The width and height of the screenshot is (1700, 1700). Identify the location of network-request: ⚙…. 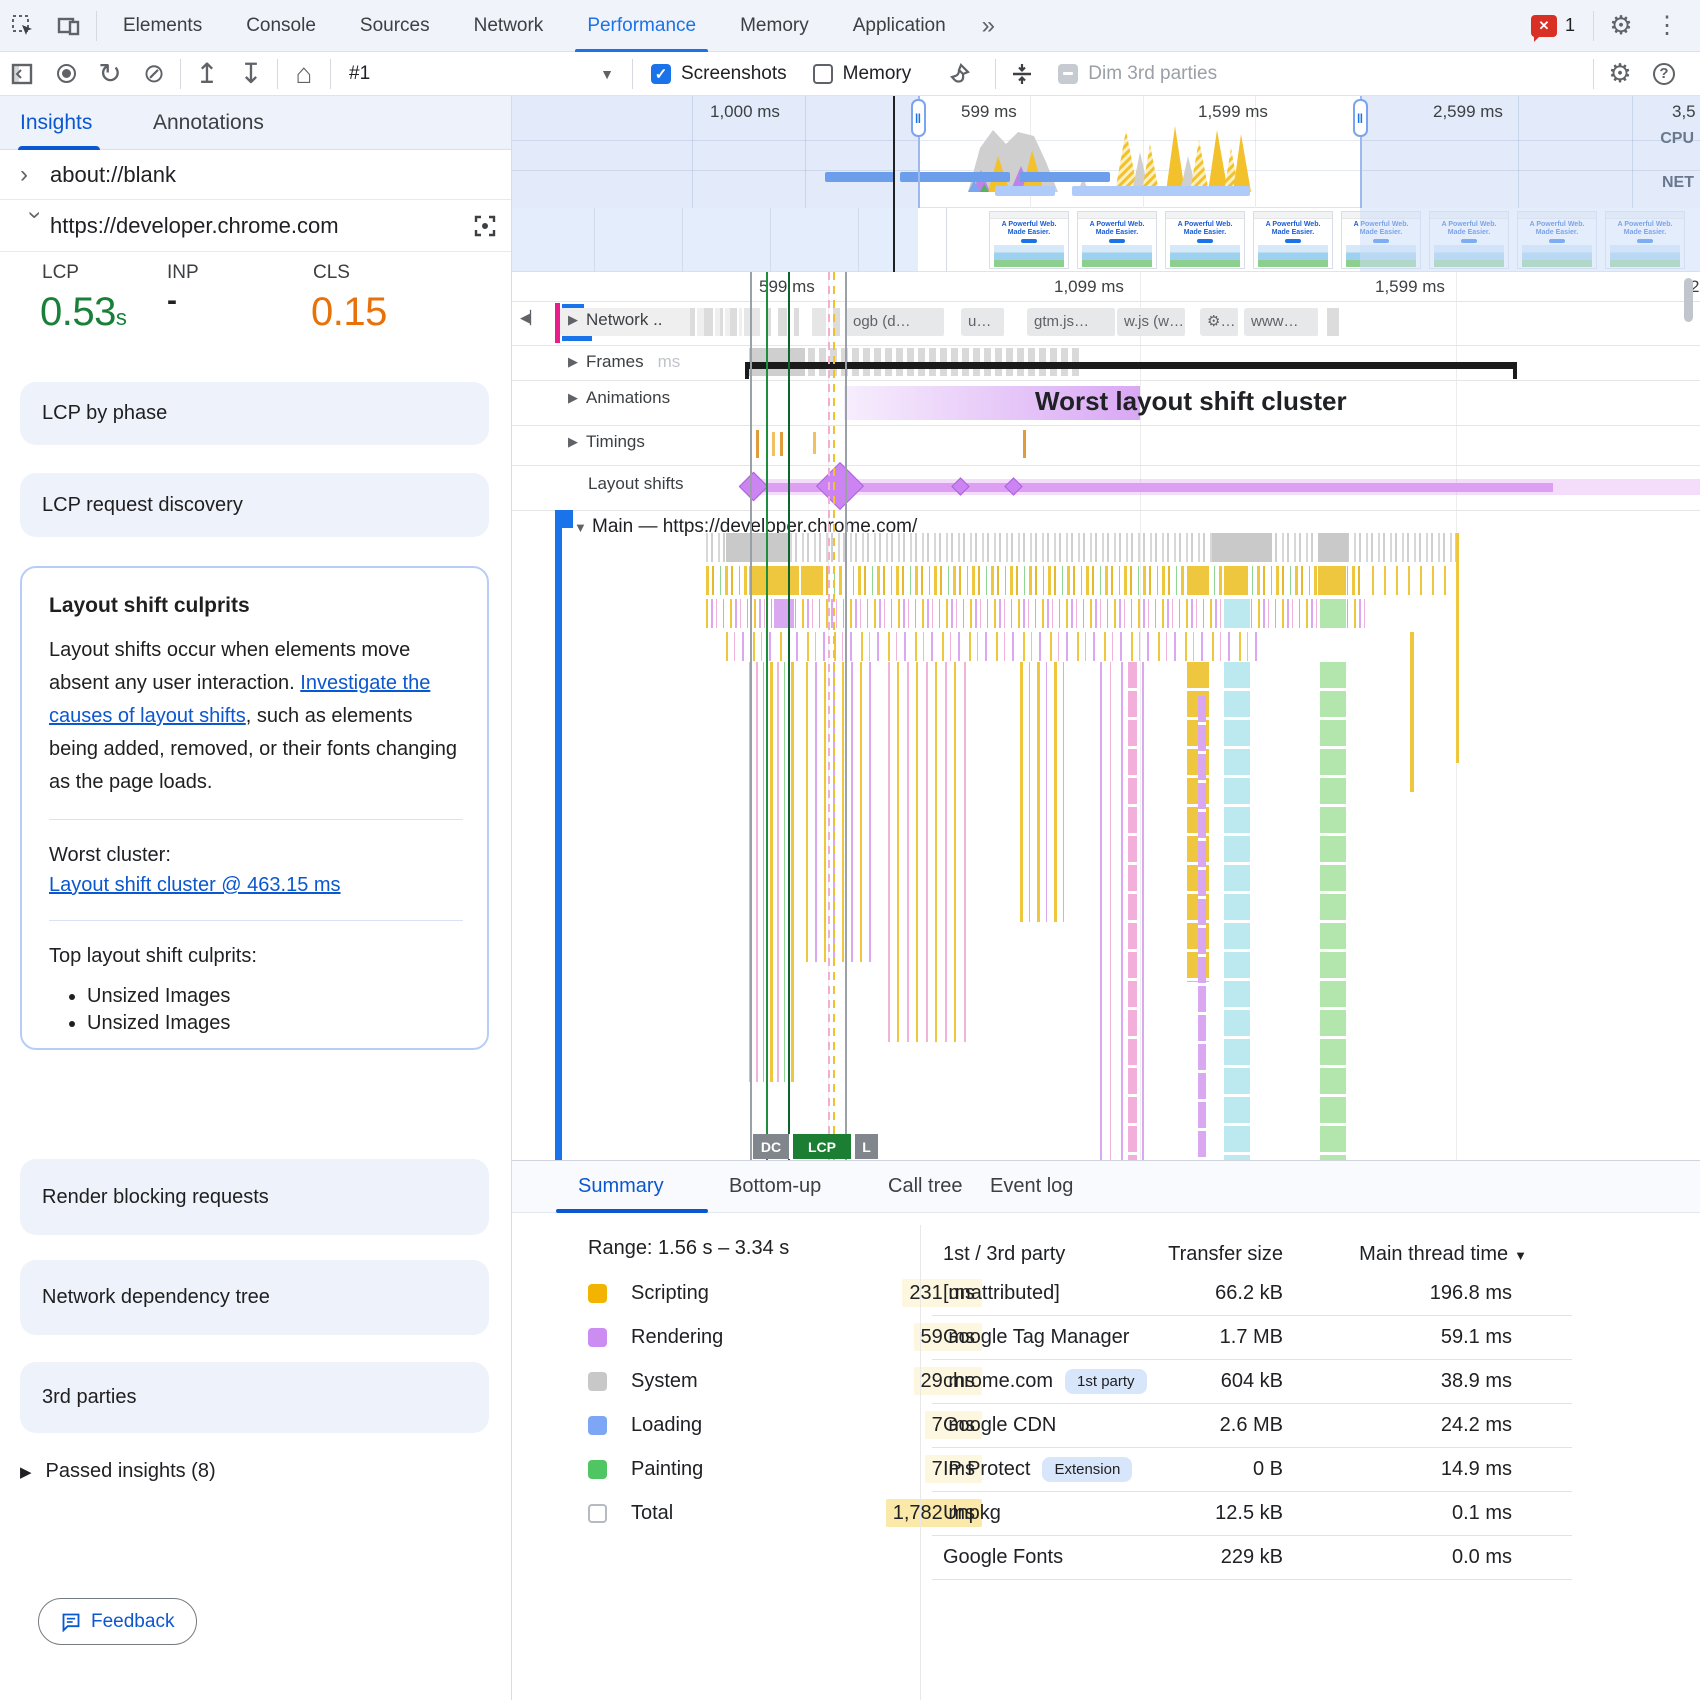
(1220, 322).